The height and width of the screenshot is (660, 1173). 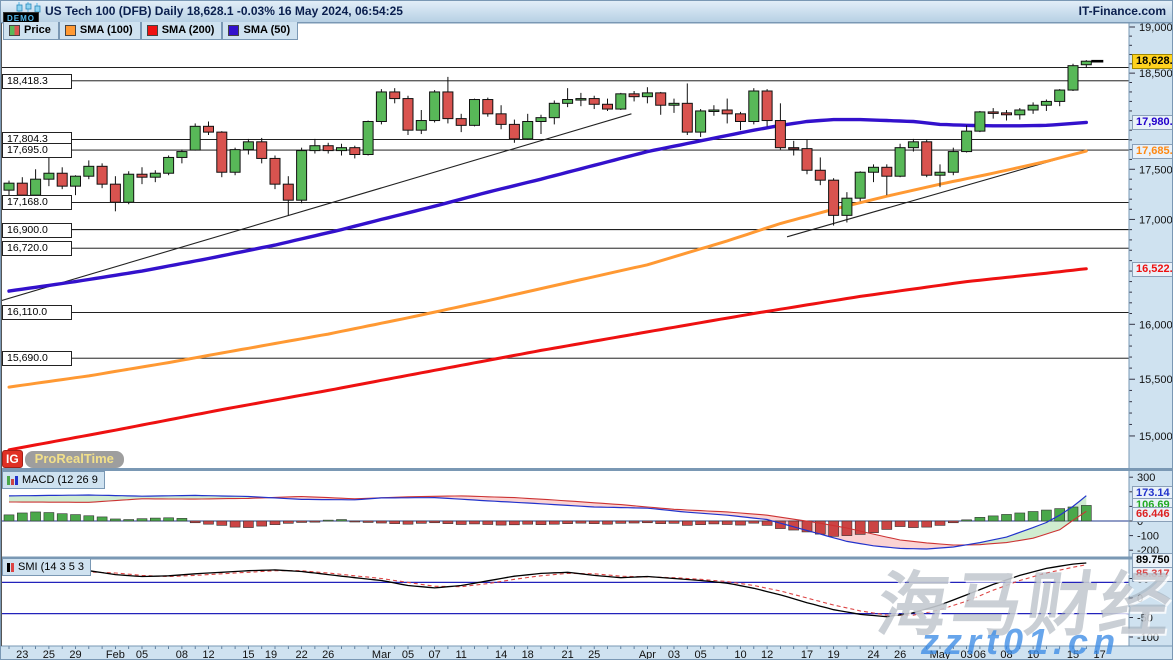 What do you see at coordinates (565, 590) in the screenshot?
I see `smi-panel` at bounding box center [565, 590].